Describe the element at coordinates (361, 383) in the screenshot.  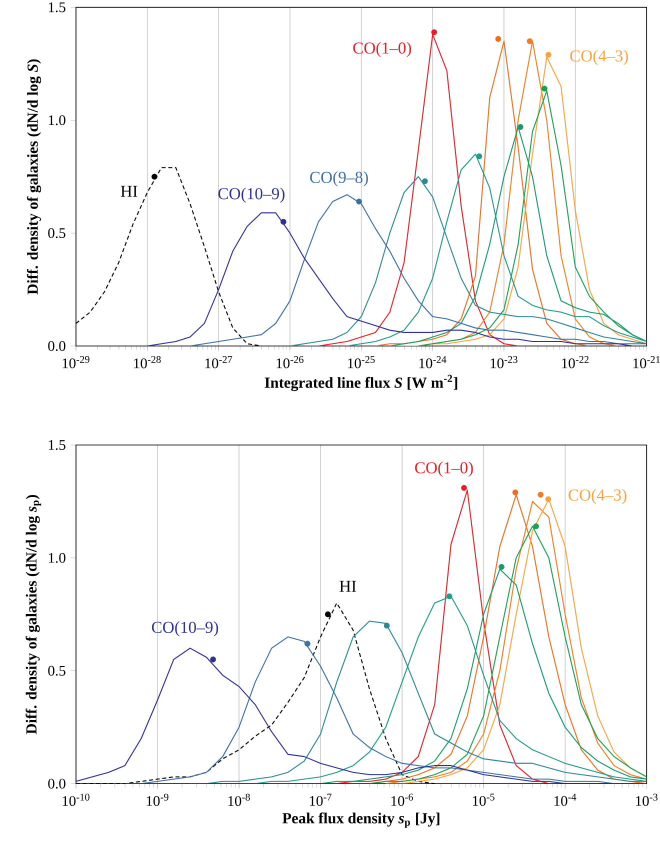
I see `x-axis-title: Integrated line flux S [W m$^{-2}$]` at that location.